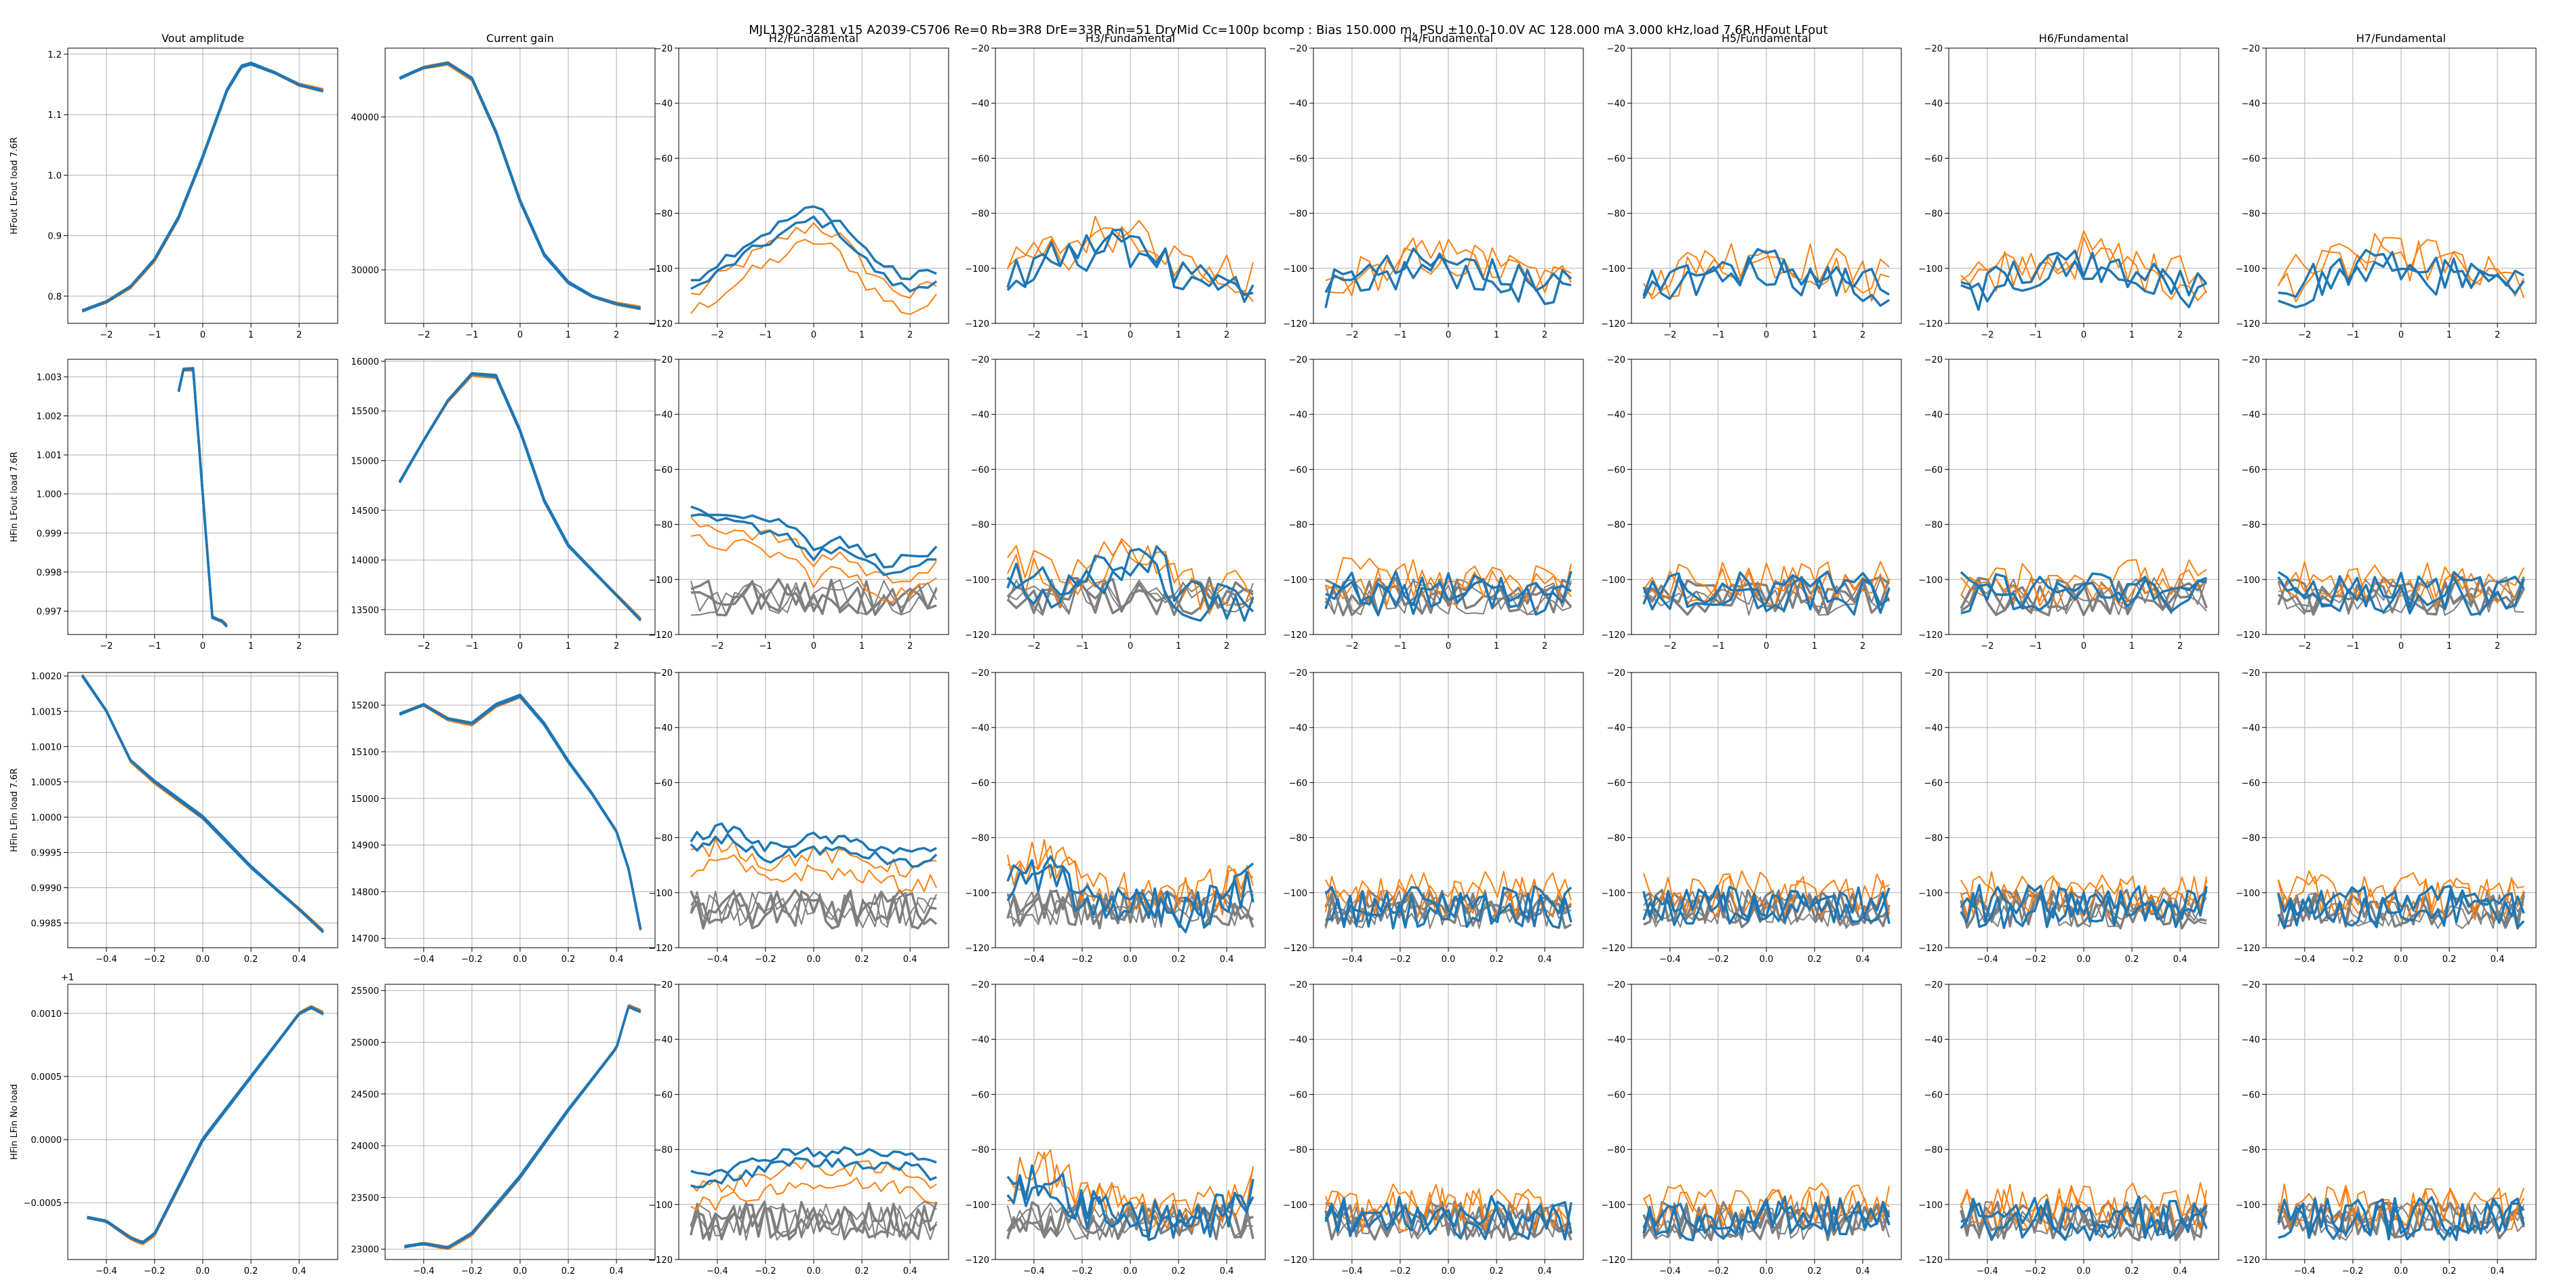 This screenshot has height=1288, width=2576. Describe the element at coordinates (43, 1204) in the screenshot. I see `y-tick-label: −0.0005` at that location.